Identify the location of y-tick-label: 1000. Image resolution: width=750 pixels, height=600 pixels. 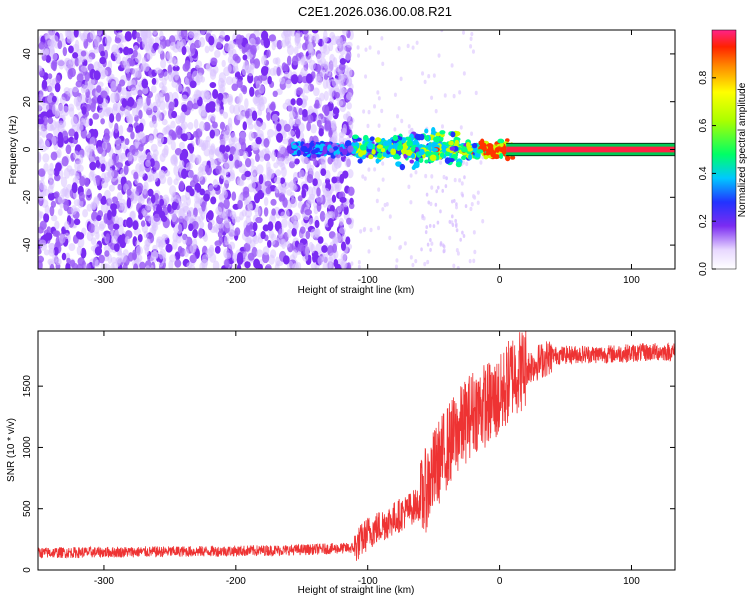
(27, 447).